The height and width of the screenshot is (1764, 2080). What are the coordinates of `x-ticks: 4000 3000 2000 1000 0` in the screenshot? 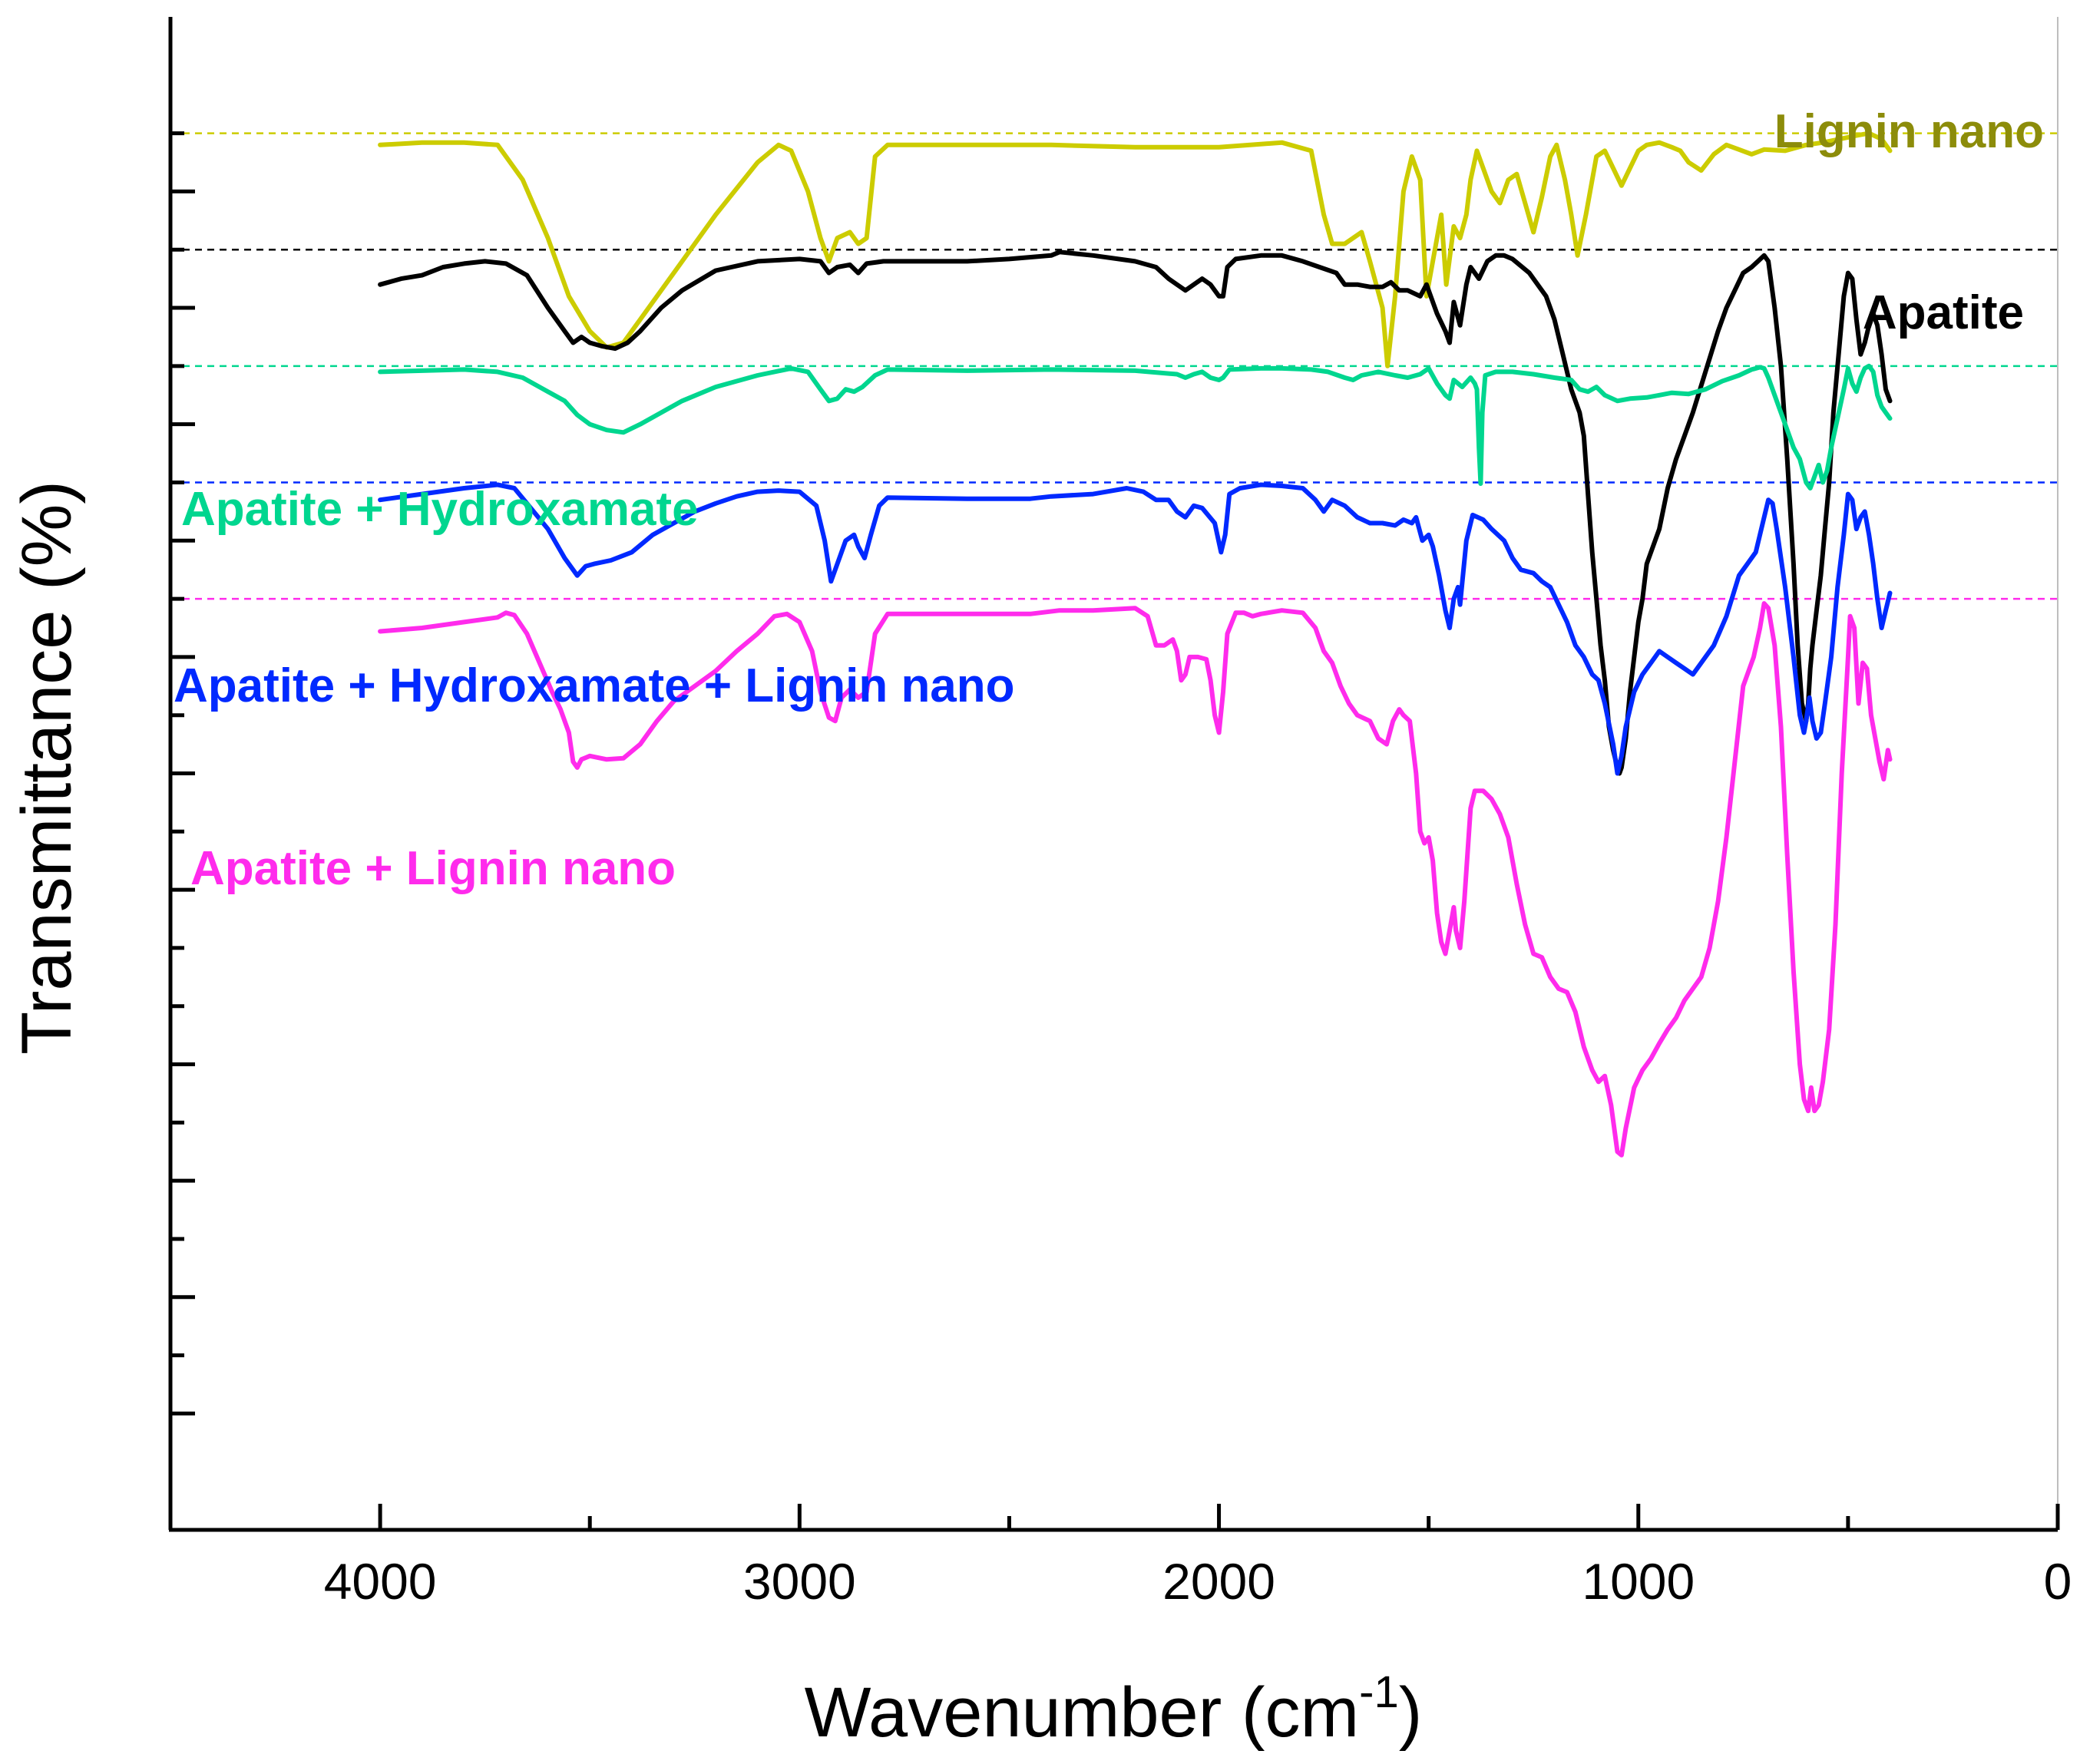 It's located at (1198, 1557).